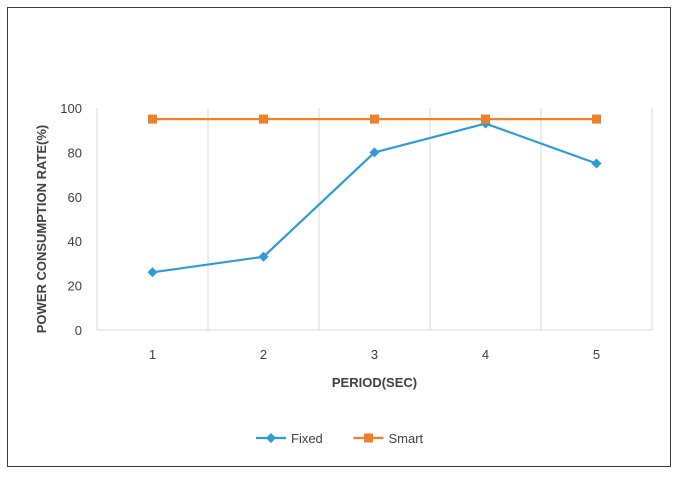 The width and height of the screenshot is (680, 478). What do you see at coordinates (75, 197) in the screenshot?
I see `y-tick-label: 60` at bounding box center [75, 197].